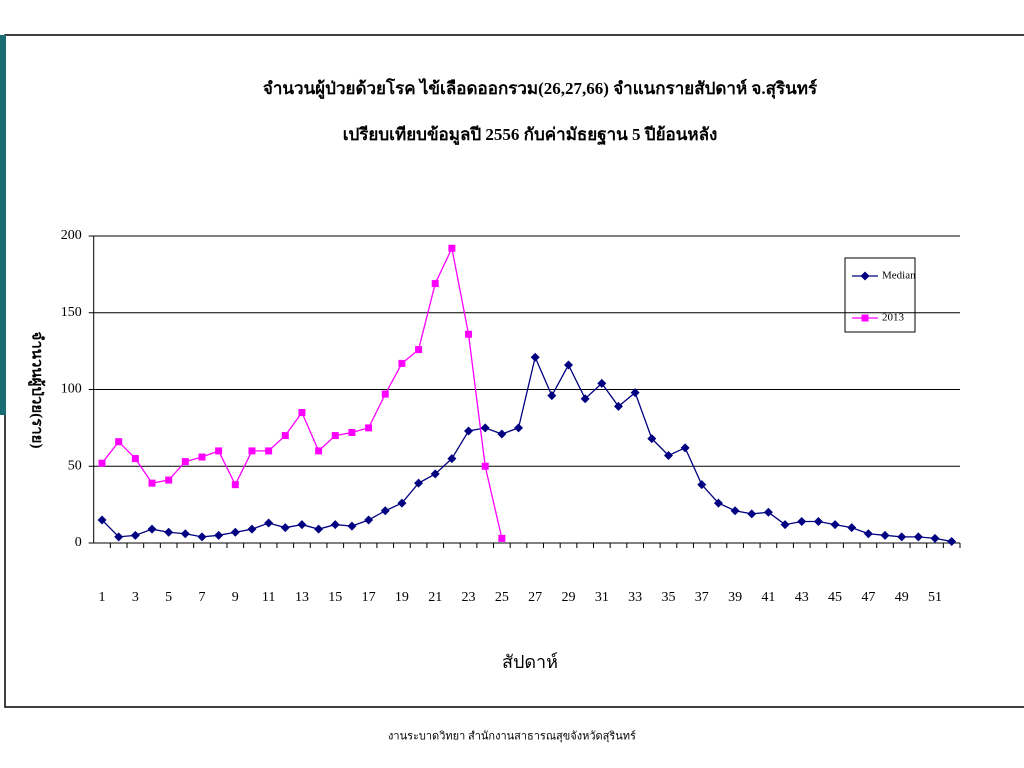 Image resolution: width=1024 pixels, height=768 pixels. What do you see at coordinates (635, 597) in the screenshot?
I see `x-tick-label: 33` at bounding box center [635, 597].